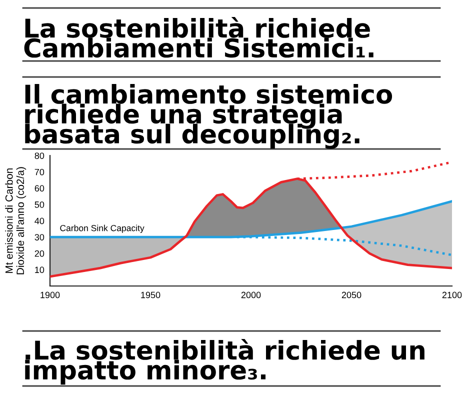 The width and height of the screenshot is (471, 407). Describe the element at coordinates (39, 253) in the screenshot. I see `y-tick-label: 20` at that location.